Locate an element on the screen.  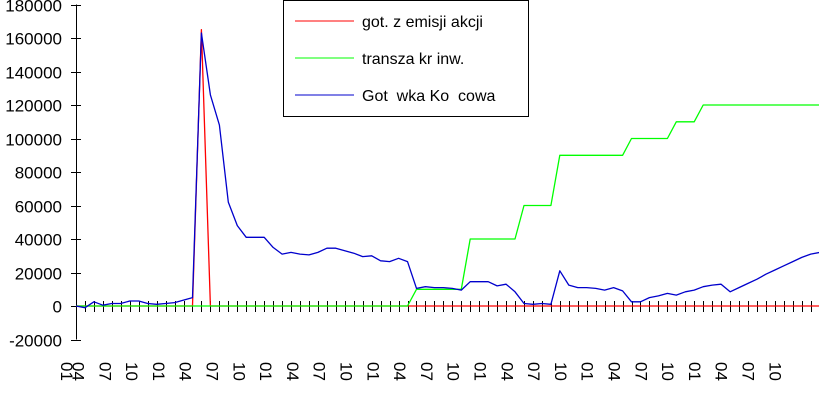
y-tick-label: 120000 is located at coordinates (33, 106).